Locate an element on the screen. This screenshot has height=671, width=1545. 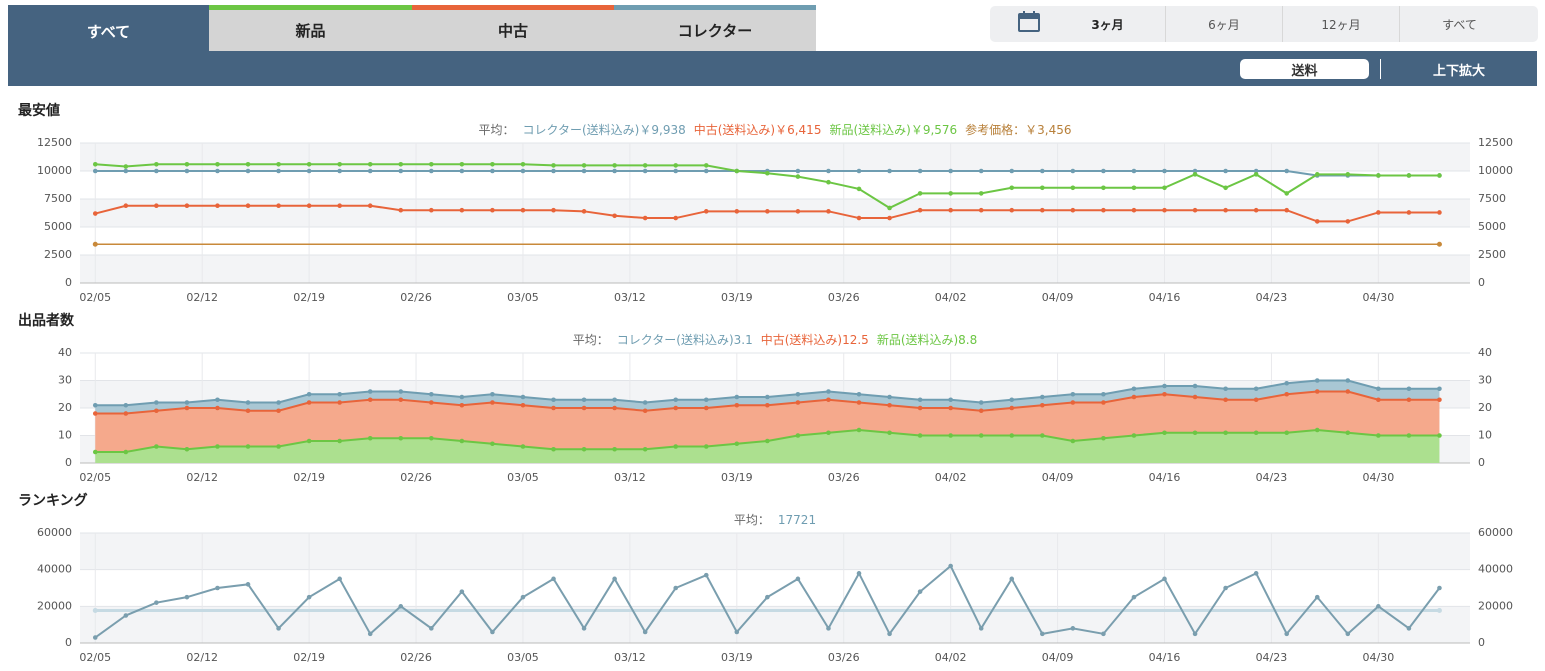
zoom-toggle: 上下拡大 is located at coordinates (1458, 71).